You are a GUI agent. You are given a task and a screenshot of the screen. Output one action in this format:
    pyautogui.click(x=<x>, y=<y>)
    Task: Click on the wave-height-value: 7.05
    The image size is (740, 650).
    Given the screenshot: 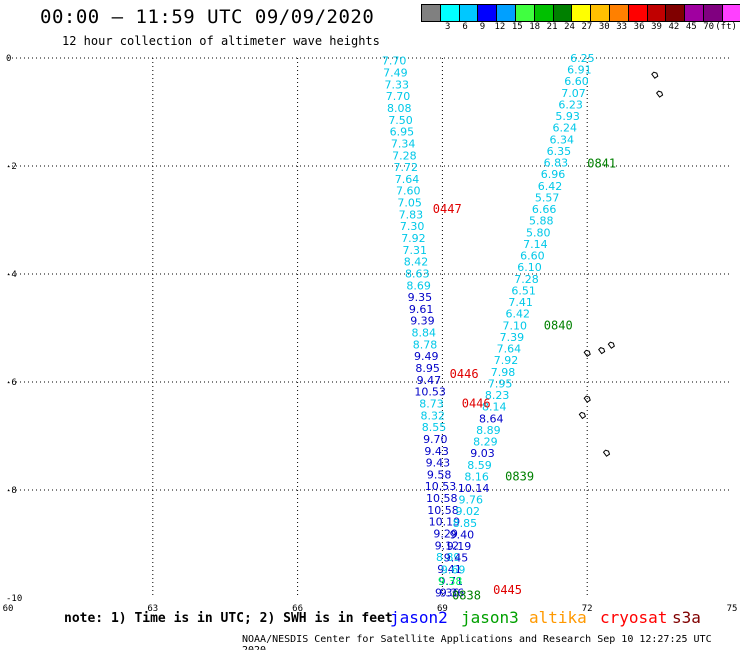 What is the action you would take?
    pyautogui.click(x=409, y=203)
    